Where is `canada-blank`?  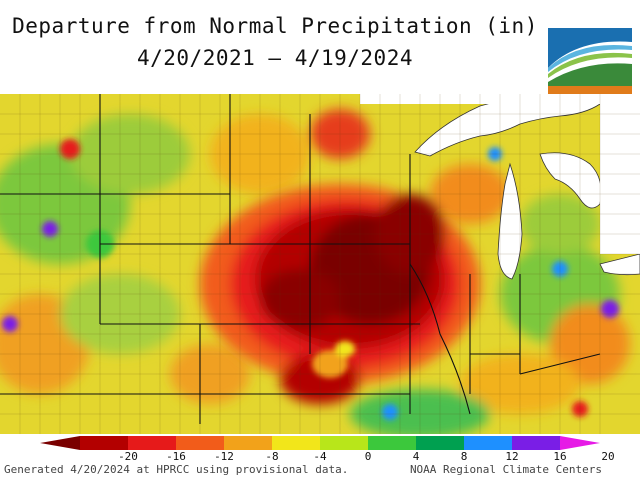
canada-blank is located at coordinates (500, 99).